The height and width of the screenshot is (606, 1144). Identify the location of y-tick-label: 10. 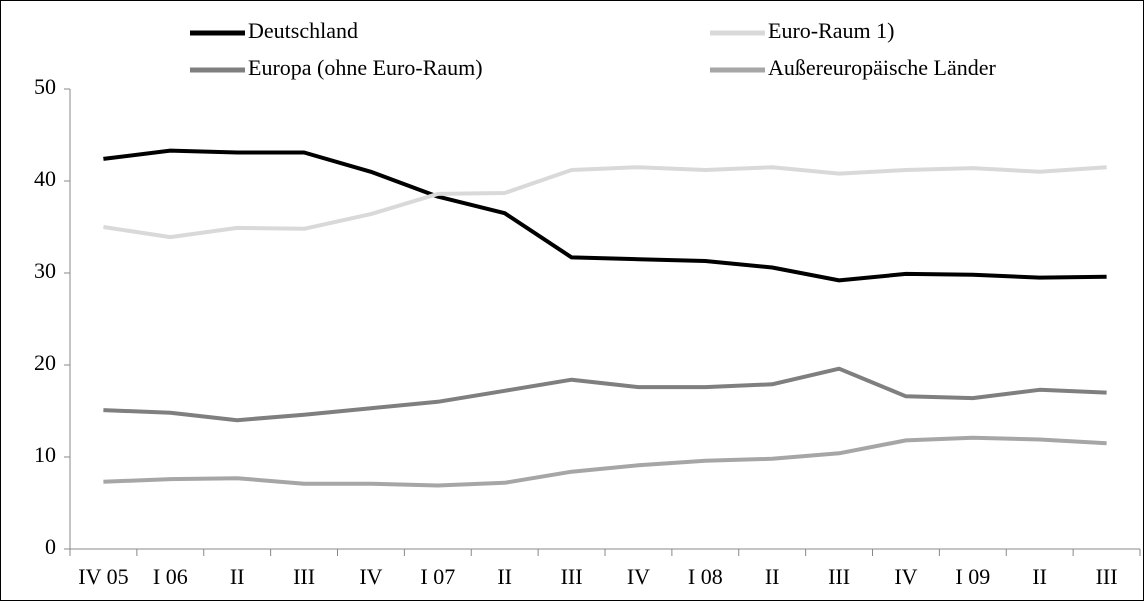
(45, 454).